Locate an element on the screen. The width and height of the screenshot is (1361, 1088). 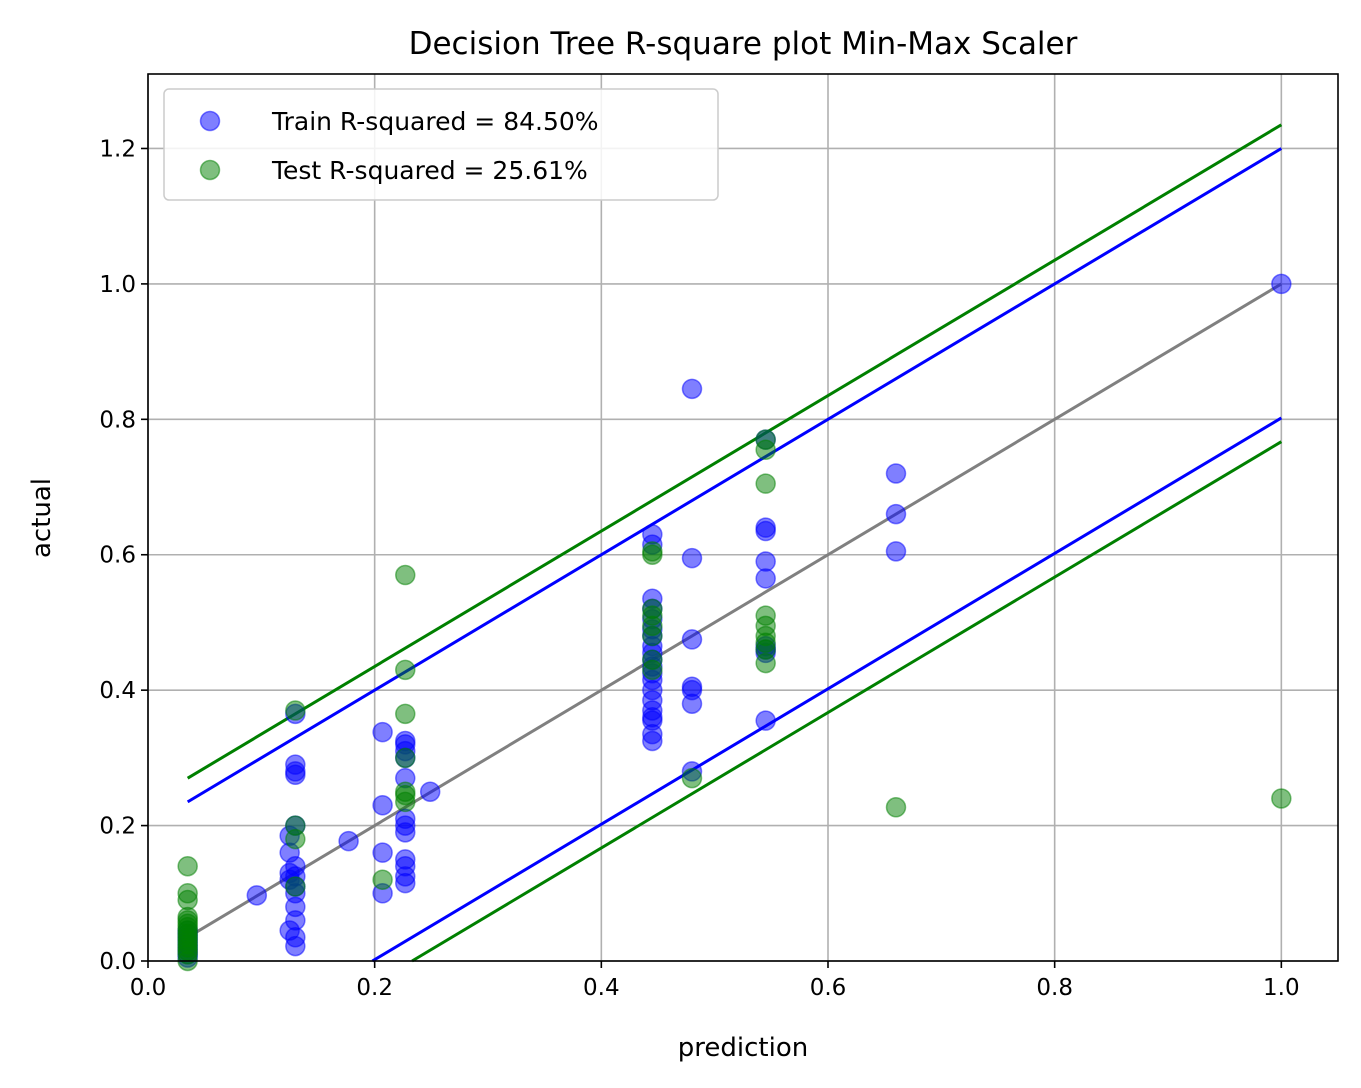
legend-marker-train is located at coordinates (210, 121).